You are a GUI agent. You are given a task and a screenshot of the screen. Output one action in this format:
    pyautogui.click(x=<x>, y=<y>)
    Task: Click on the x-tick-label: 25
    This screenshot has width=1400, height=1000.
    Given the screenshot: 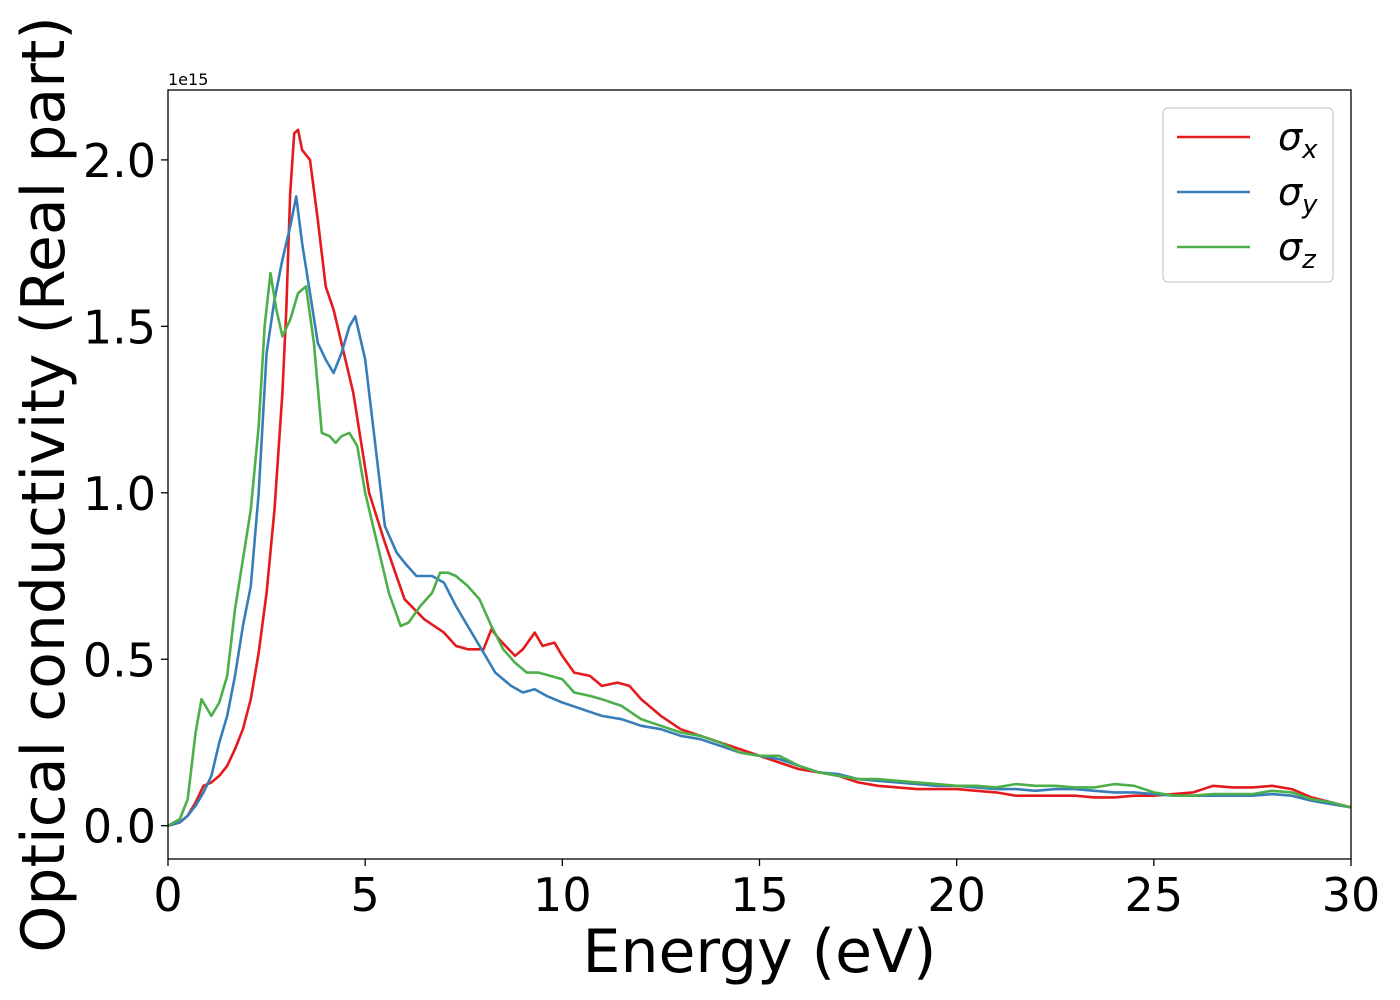 What is the action you would take?
    pyautogui.click(x=1154, y=895)
    